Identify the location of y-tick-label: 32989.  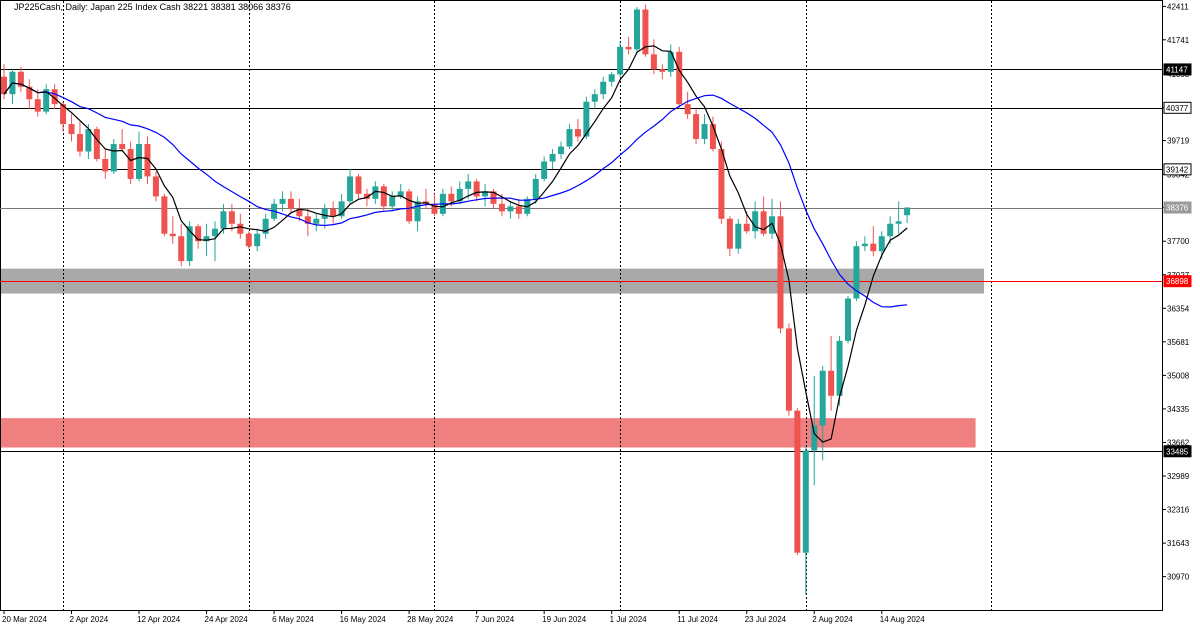
(1178, 476).